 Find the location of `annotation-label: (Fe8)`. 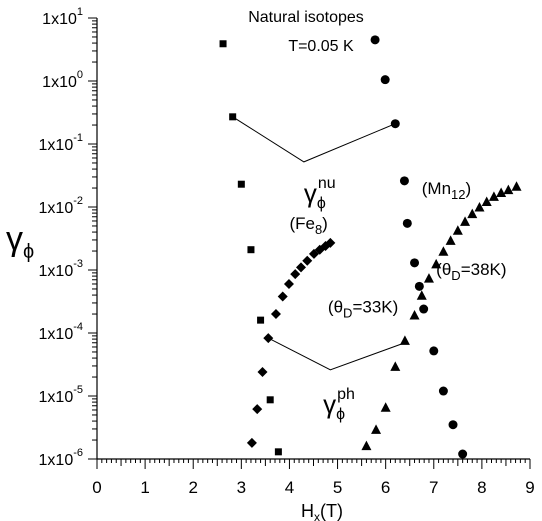

annotation-label: (Fe8) is located at coordinates (308, 225).